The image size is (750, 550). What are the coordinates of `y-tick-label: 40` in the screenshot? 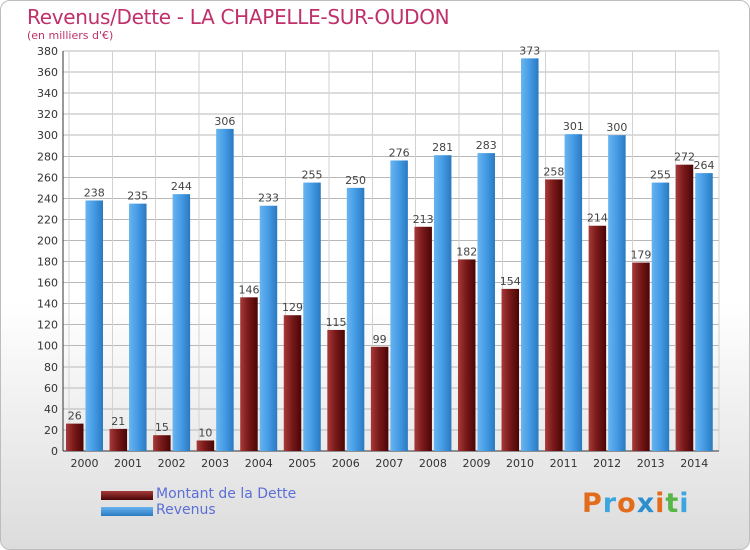 It's located at (51, 409).